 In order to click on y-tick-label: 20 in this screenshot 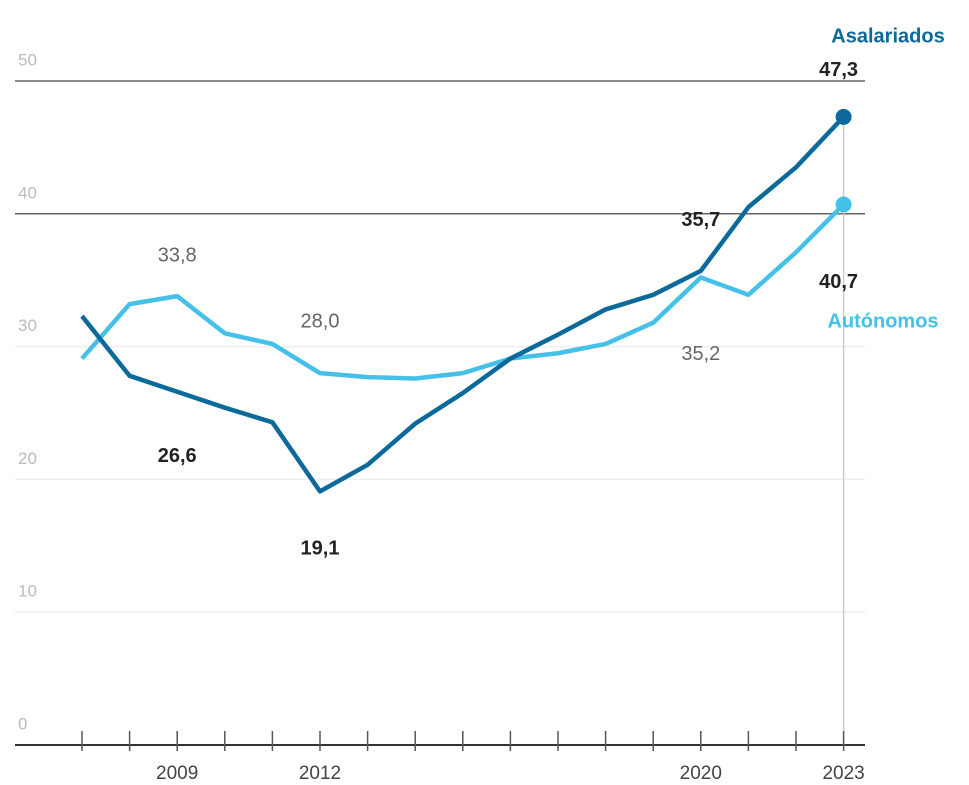, I will do `click(27, 458)`.